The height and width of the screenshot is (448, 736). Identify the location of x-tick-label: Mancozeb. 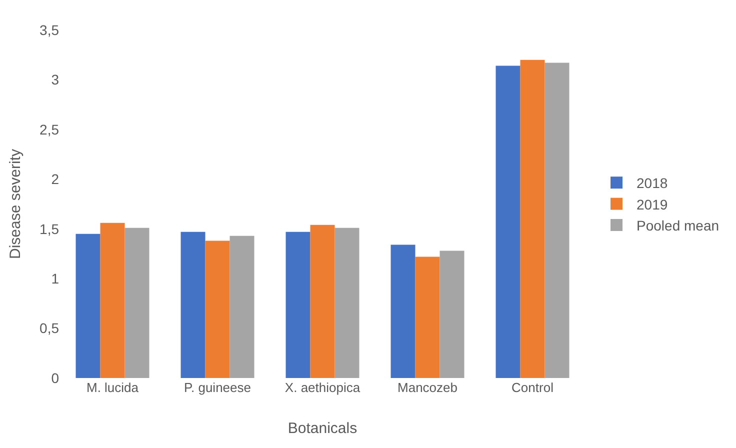
(428, 387).